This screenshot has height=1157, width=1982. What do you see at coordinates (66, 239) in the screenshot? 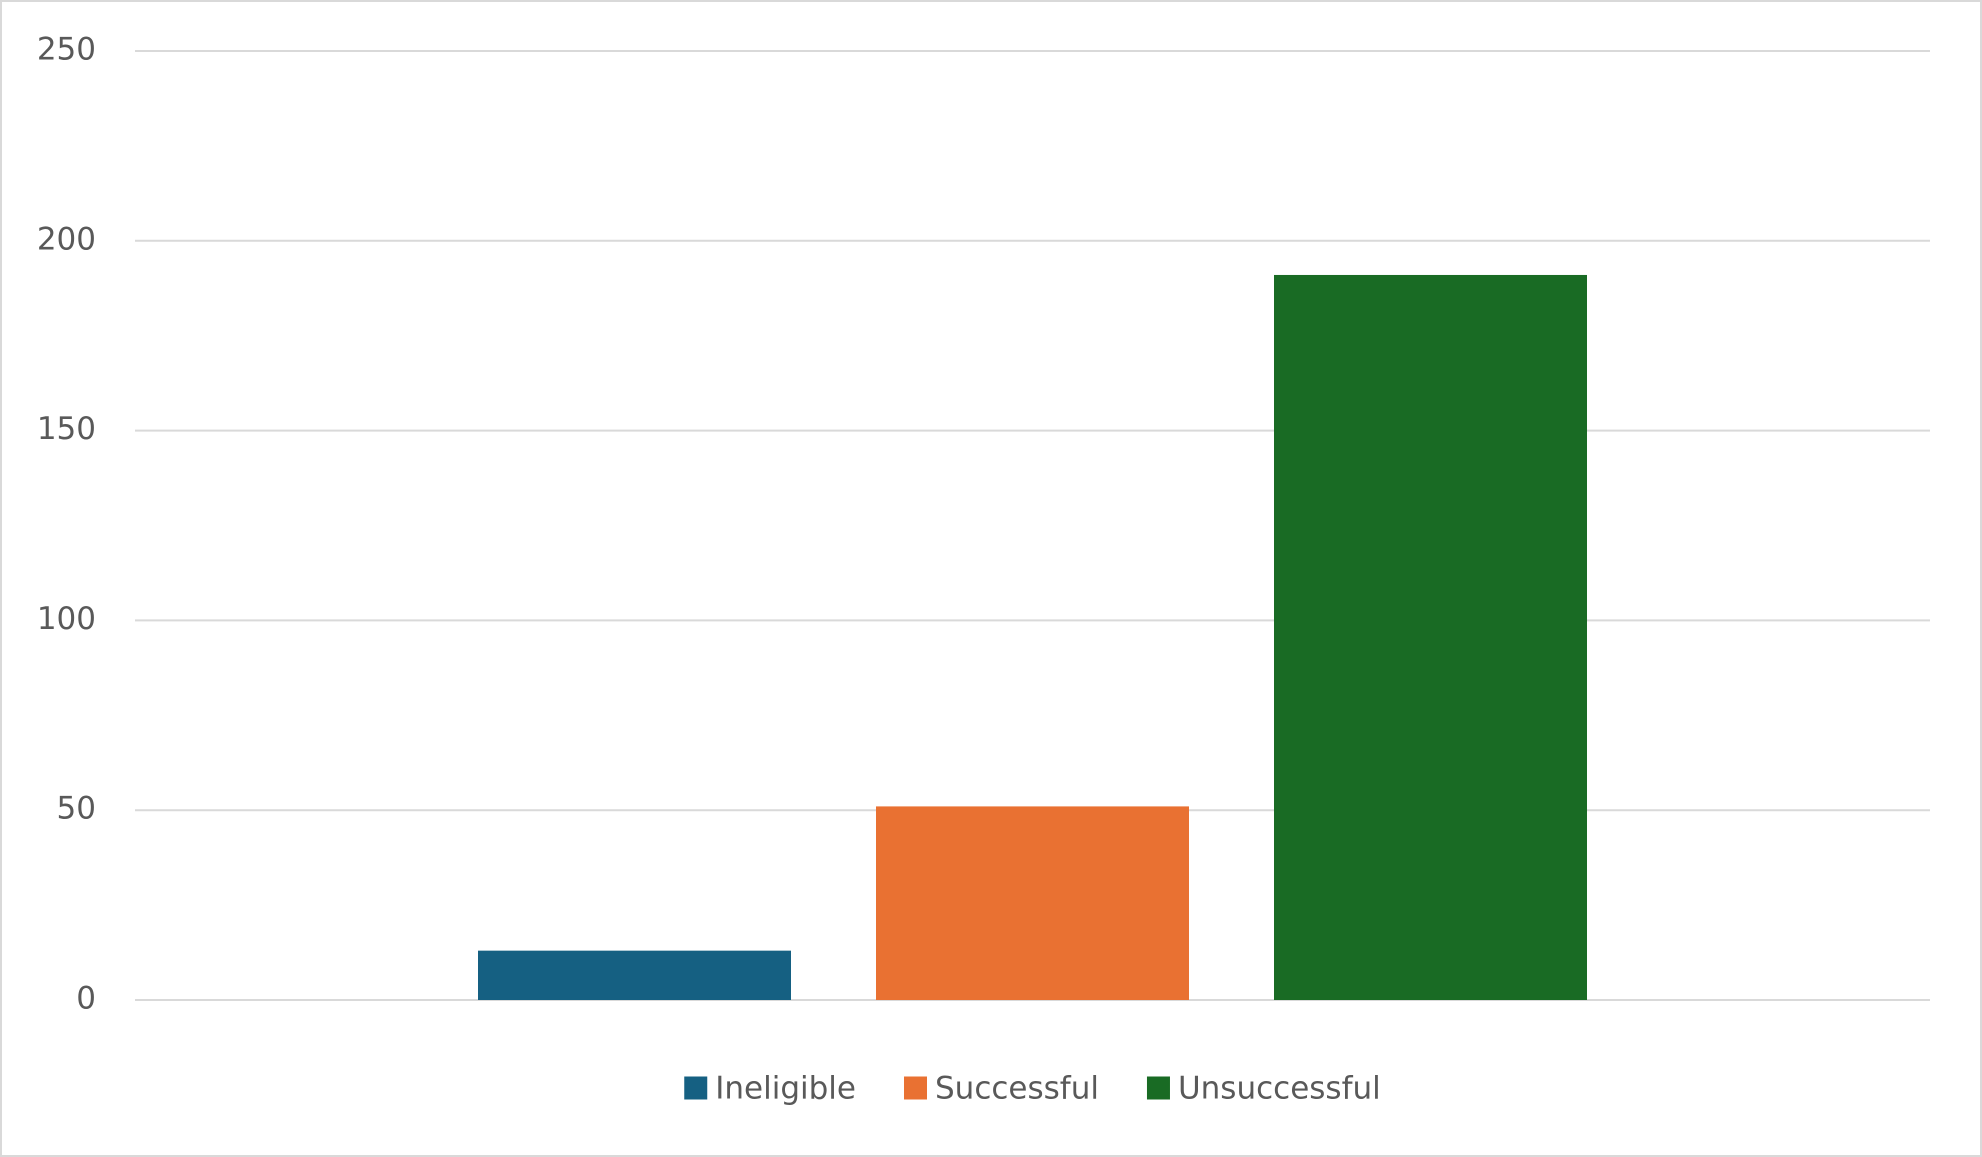
I see `y-tick-label: 200` at bounding box center [66, 239].